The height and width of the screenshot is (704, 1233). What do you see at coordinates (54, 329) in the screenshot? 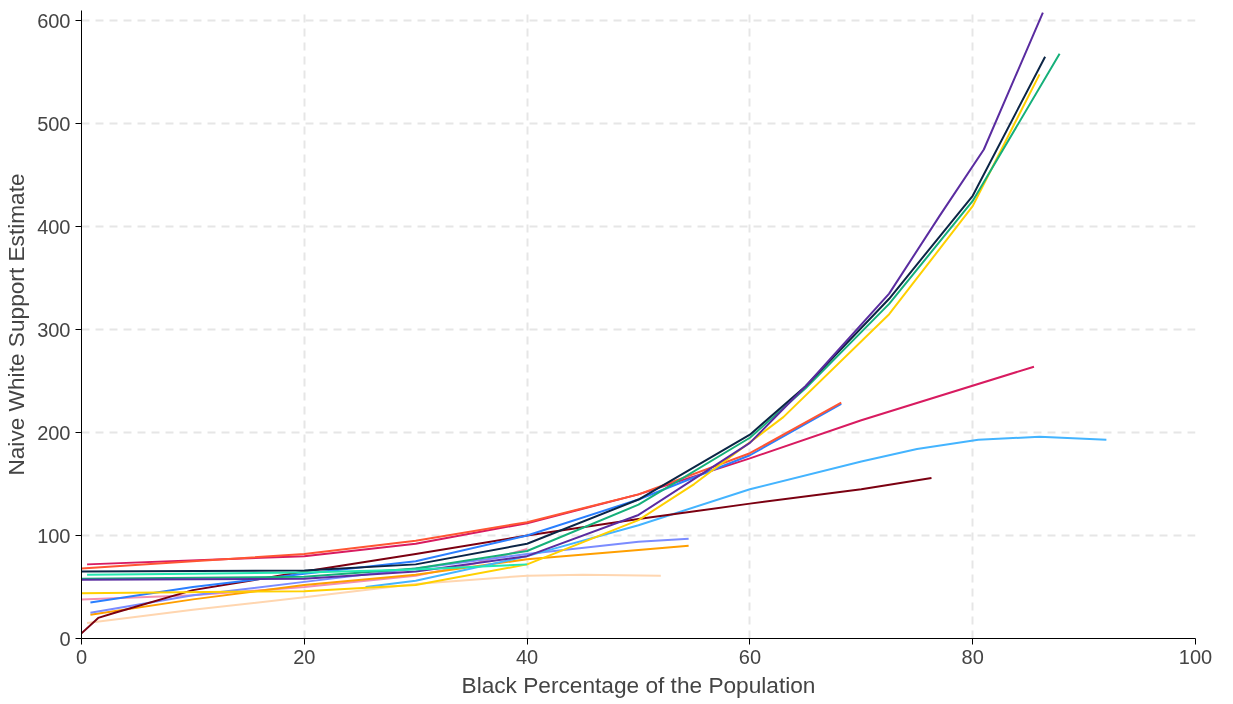
I see `y-tick-label: 300` at bounding box center [54, 329].